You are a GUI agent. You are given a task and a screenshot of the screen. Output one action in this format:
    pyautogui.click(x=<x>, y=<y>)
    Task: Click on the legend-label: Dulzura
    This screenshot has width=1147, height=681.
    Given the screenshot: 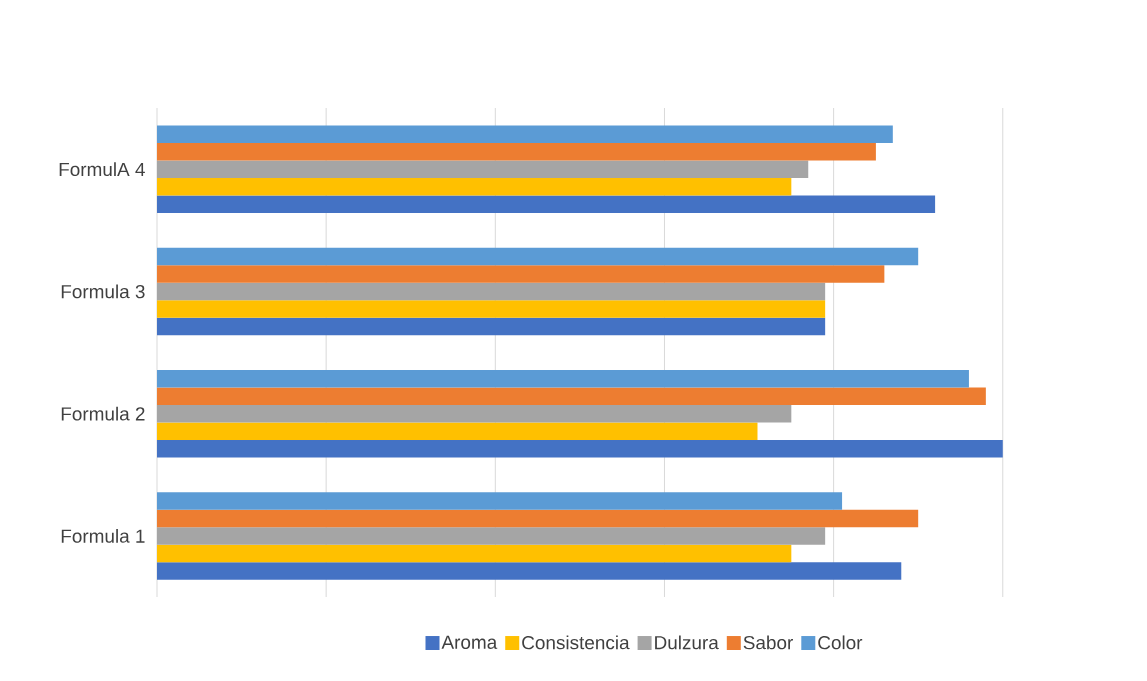 What is the action you would take?
    pyautogui.click(x=687, y=642)
    